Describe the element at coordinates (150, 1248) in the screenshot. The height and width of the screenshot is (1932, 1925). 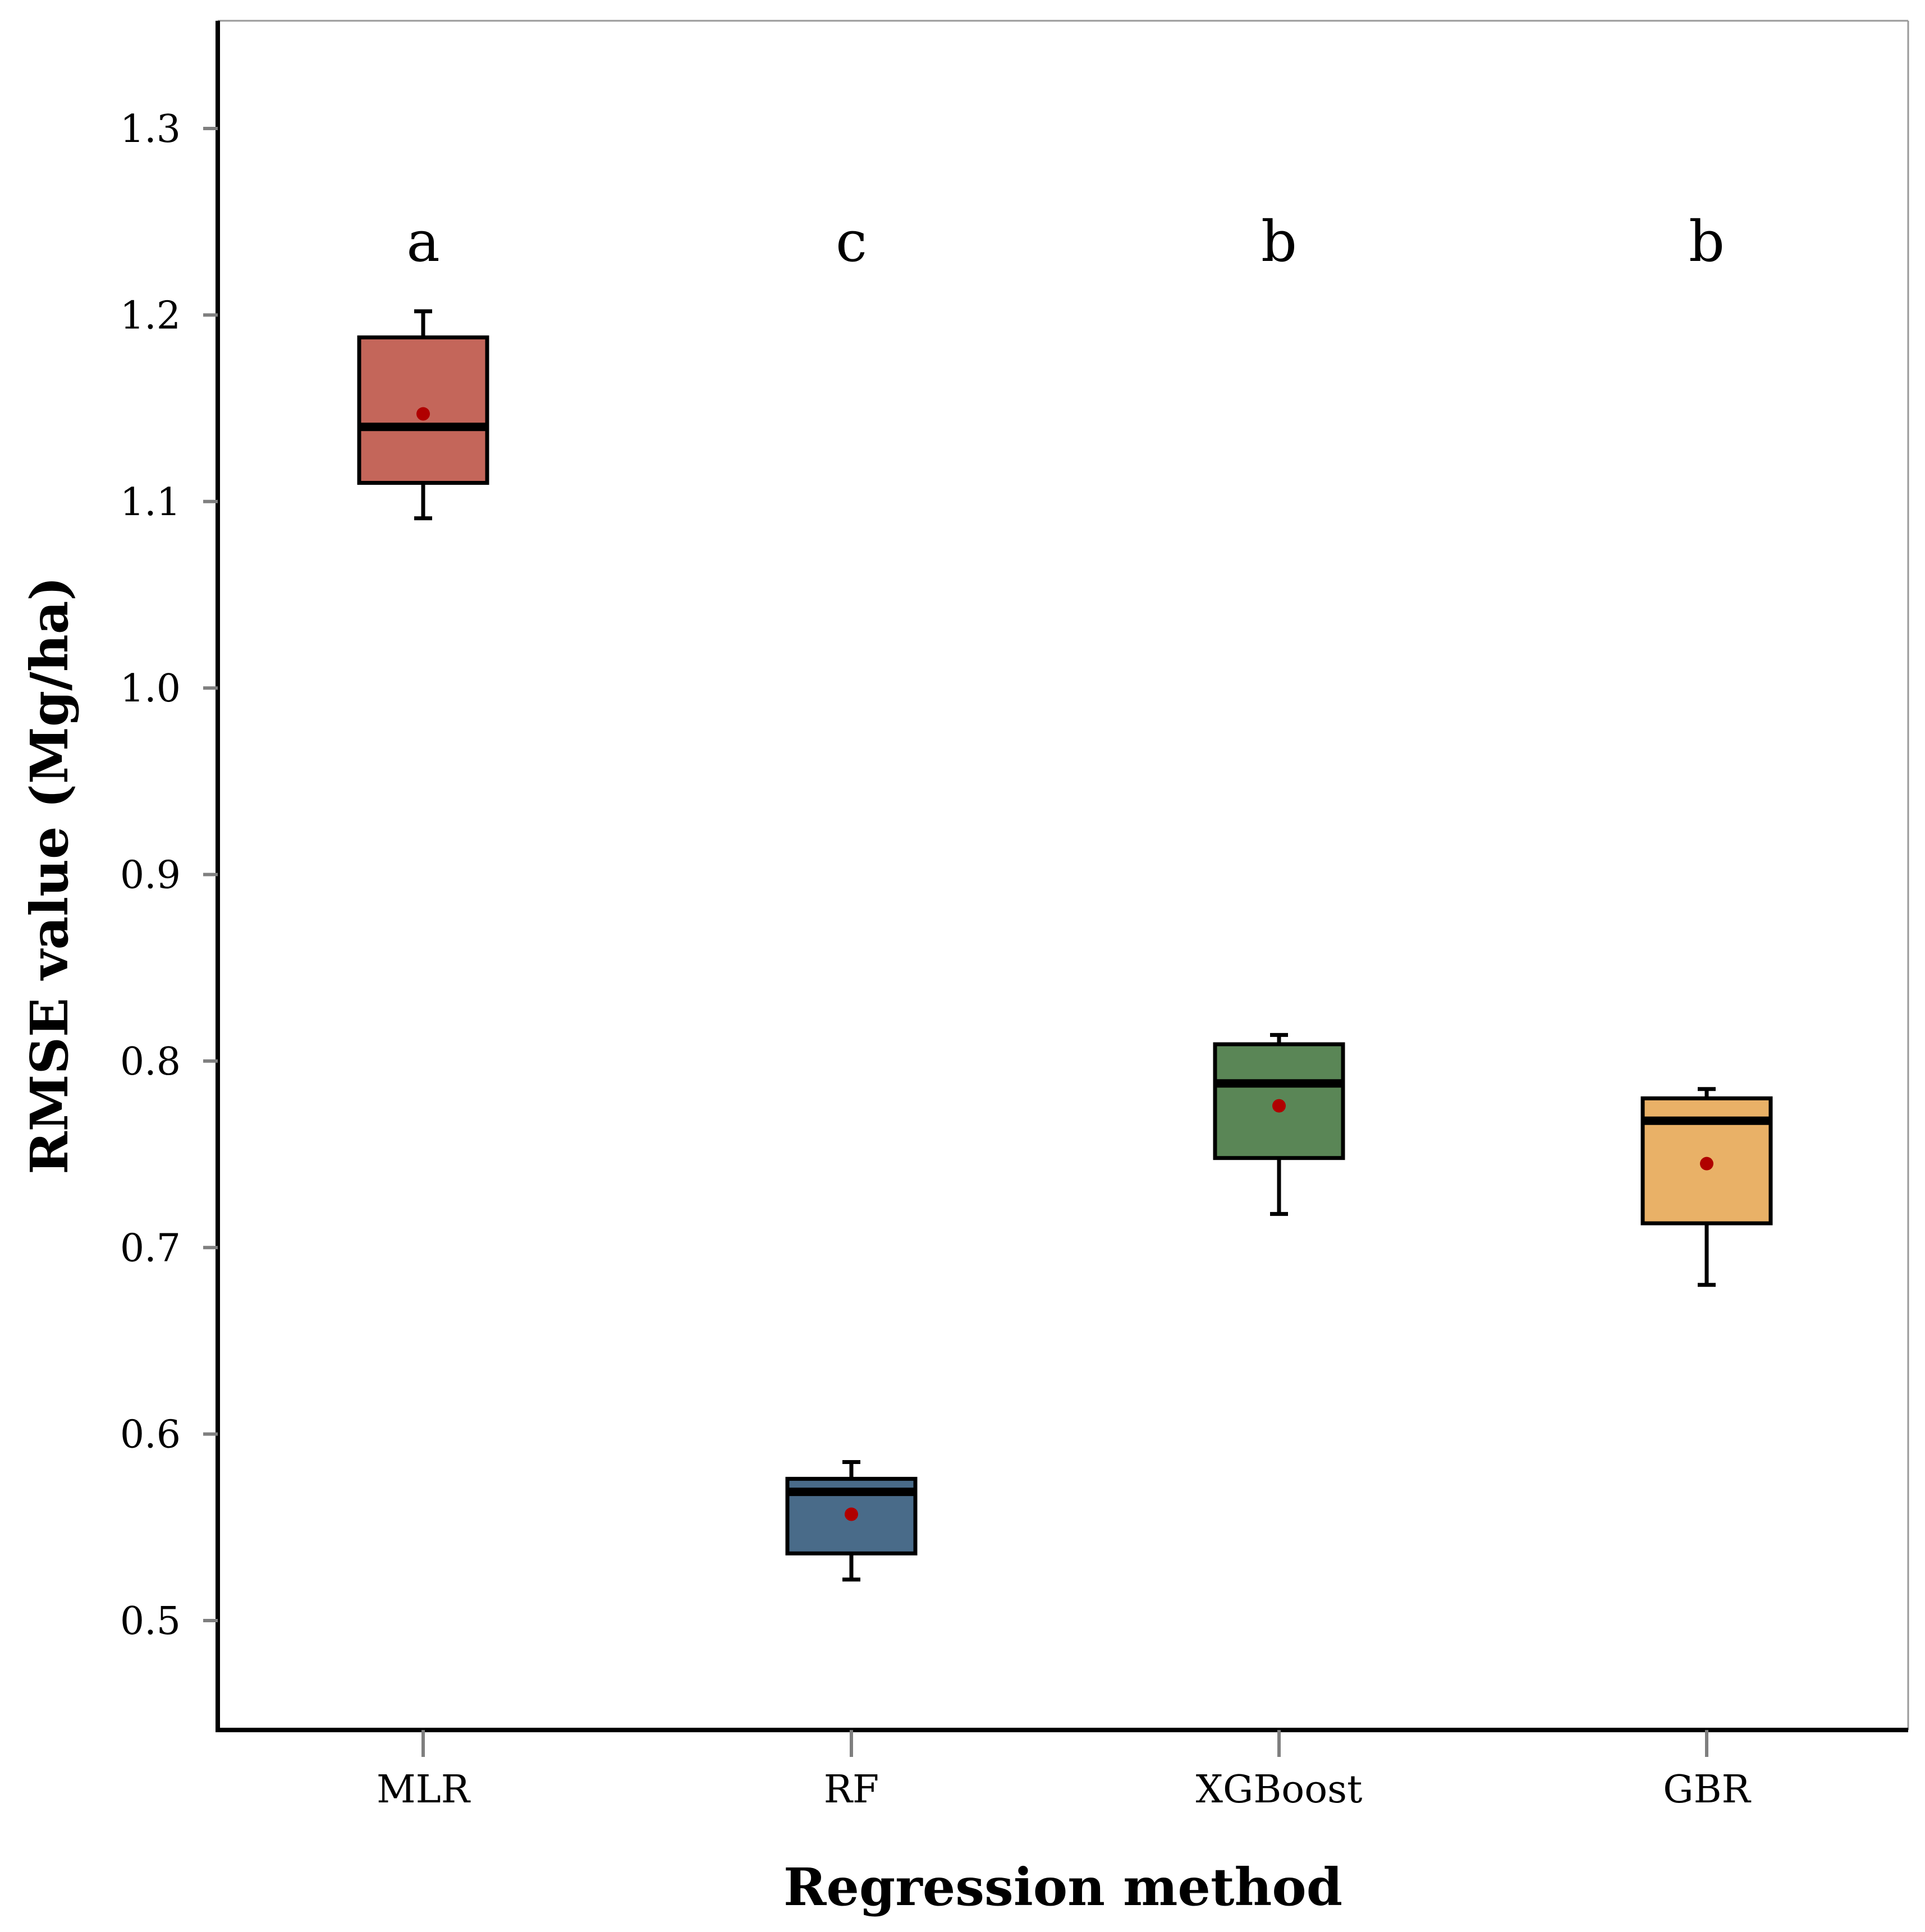
I see `y-tick-label: 0.7` at that location.